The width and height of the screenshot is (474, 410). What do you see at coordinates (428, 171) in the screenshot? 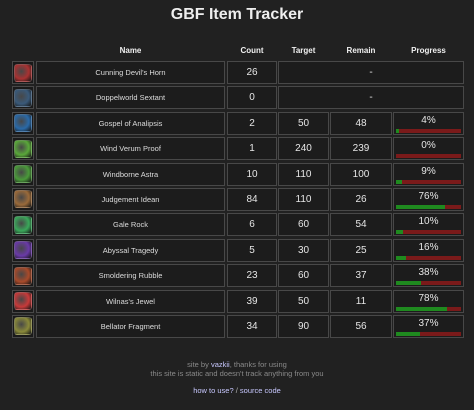
I see `progress-percent: 9%` at bounding box center [428, 171].